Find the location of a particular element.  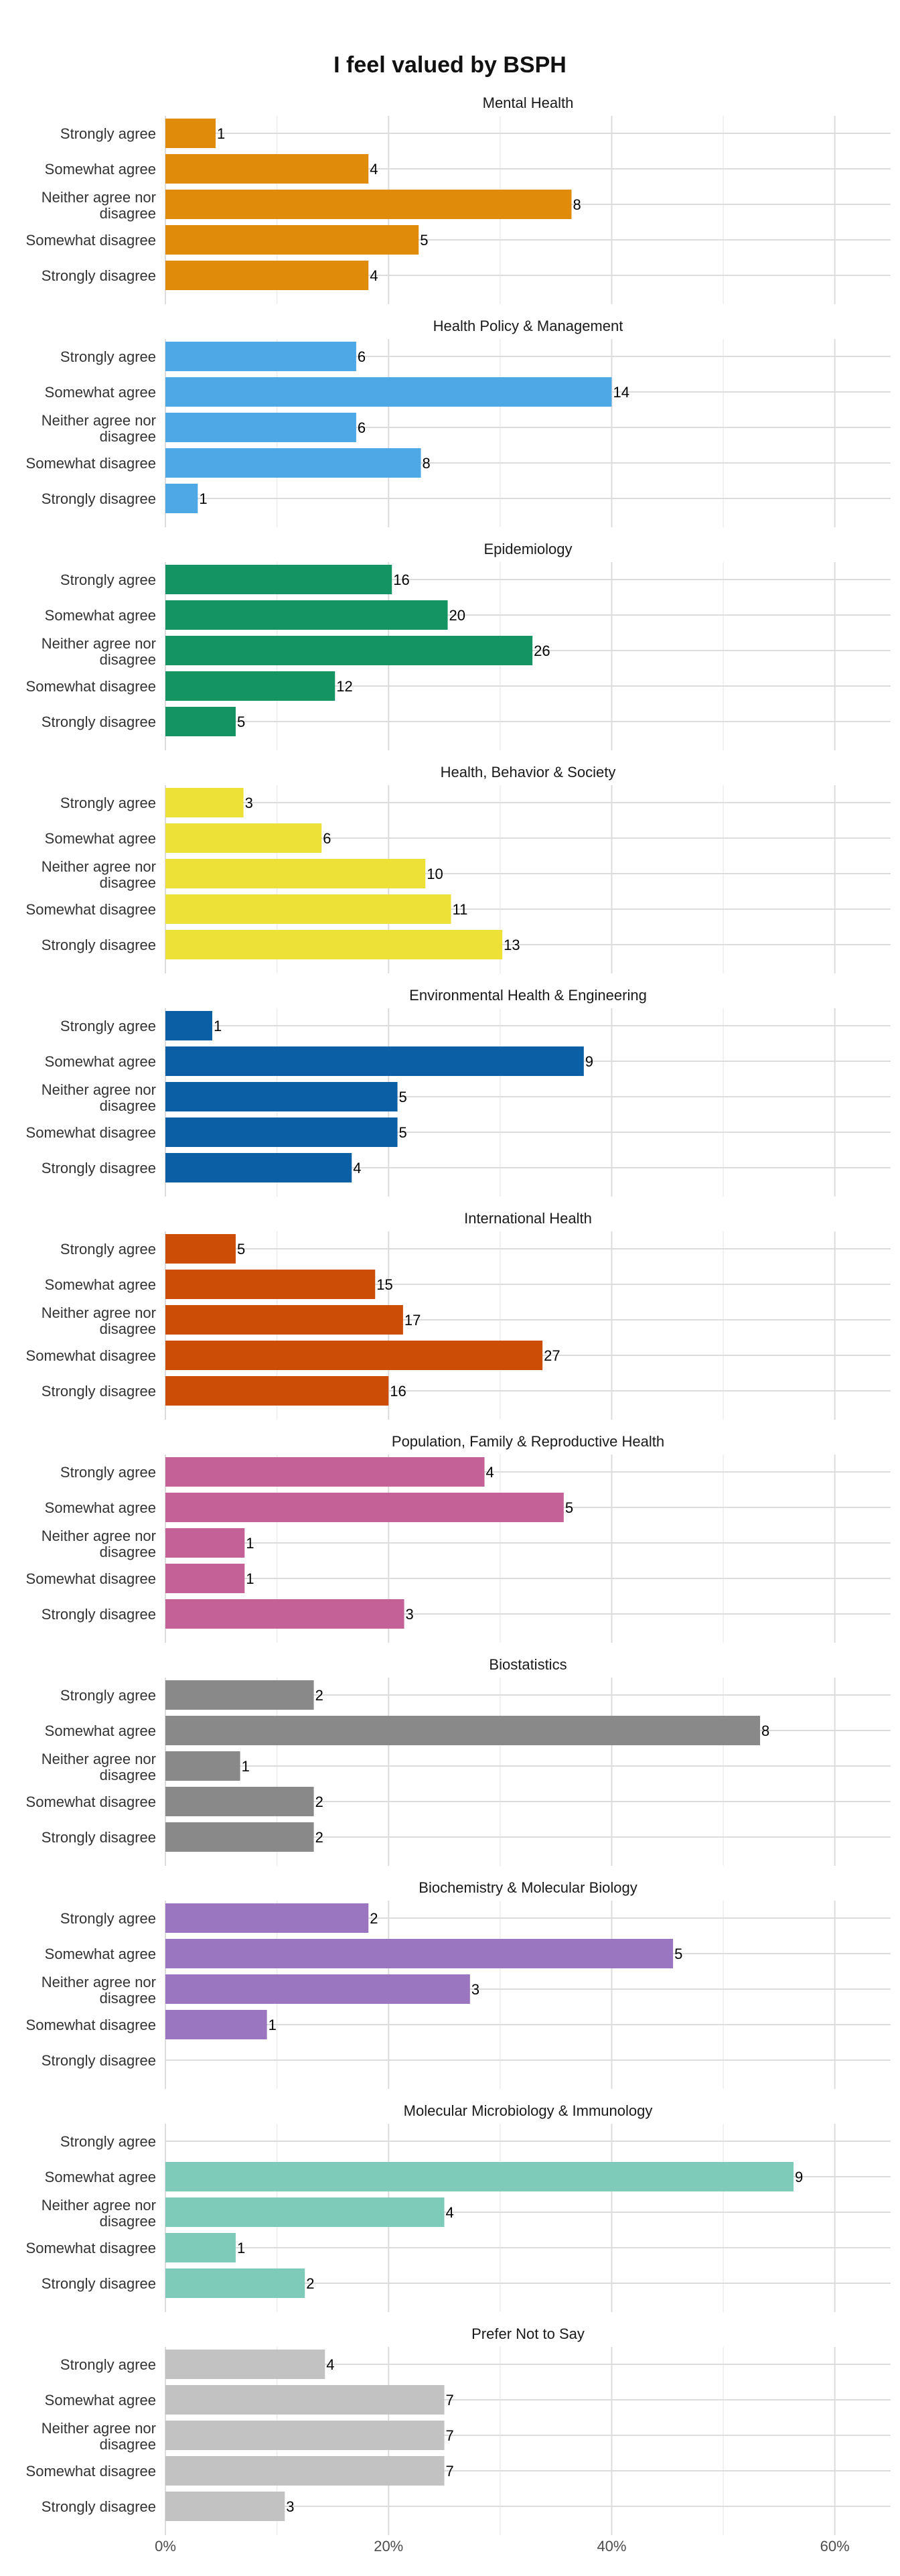

facet-title: Epidemiology is located at coordinates (527, 549).